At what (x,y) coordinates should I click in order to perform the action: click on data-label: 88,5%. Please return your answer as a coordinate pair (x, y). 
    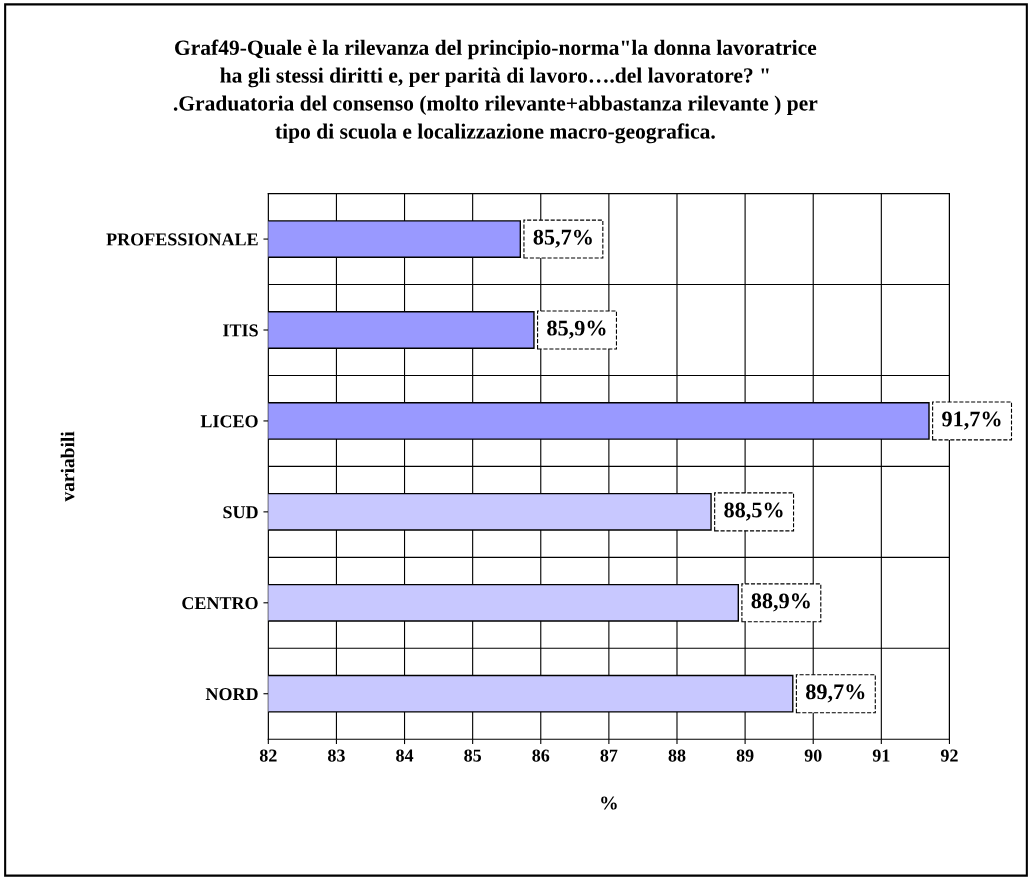
    Looking at the image, I should click on (753, 511).